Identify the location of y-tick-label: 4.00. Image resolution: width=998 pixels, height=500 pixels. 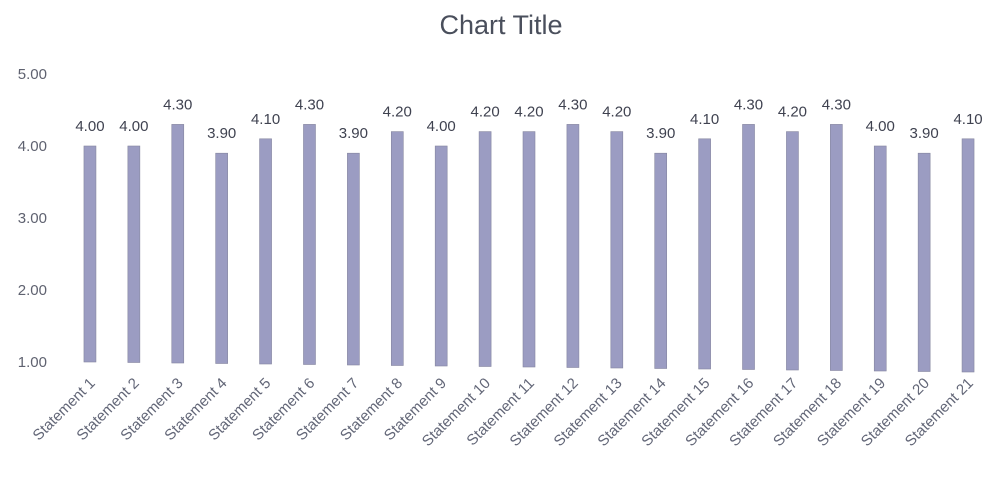
(32, 146).